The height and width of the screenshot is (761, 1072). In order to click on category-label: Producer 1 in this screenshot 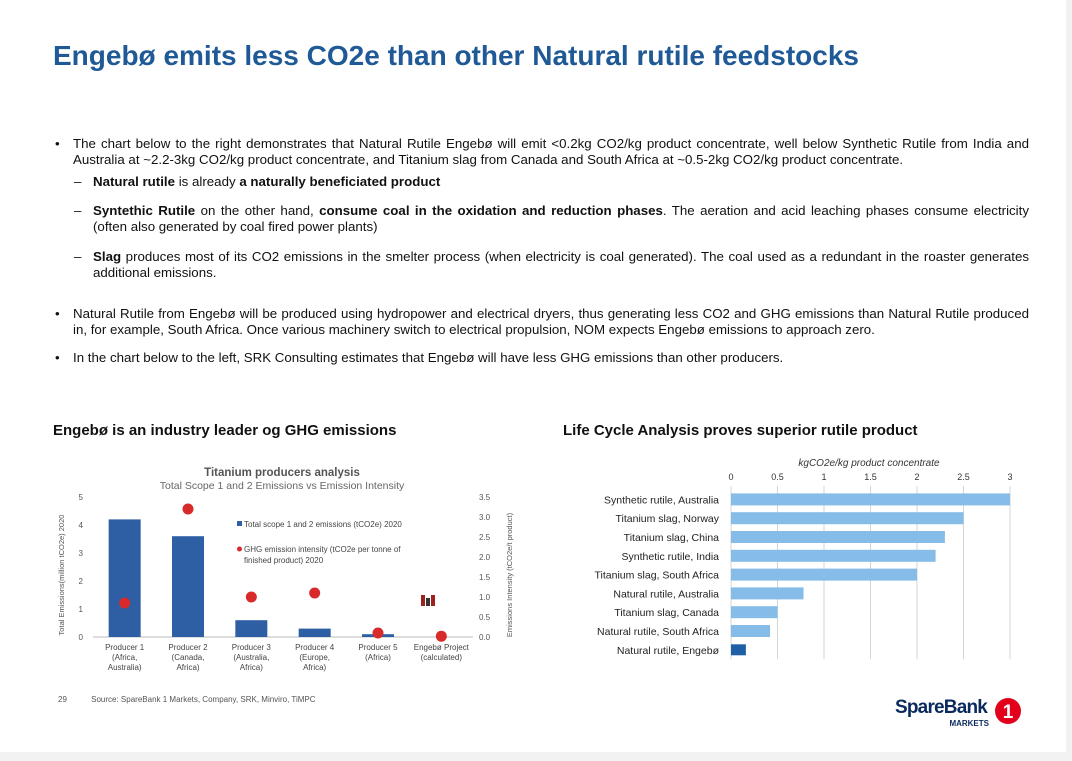, I will do `click(125, 647)`.